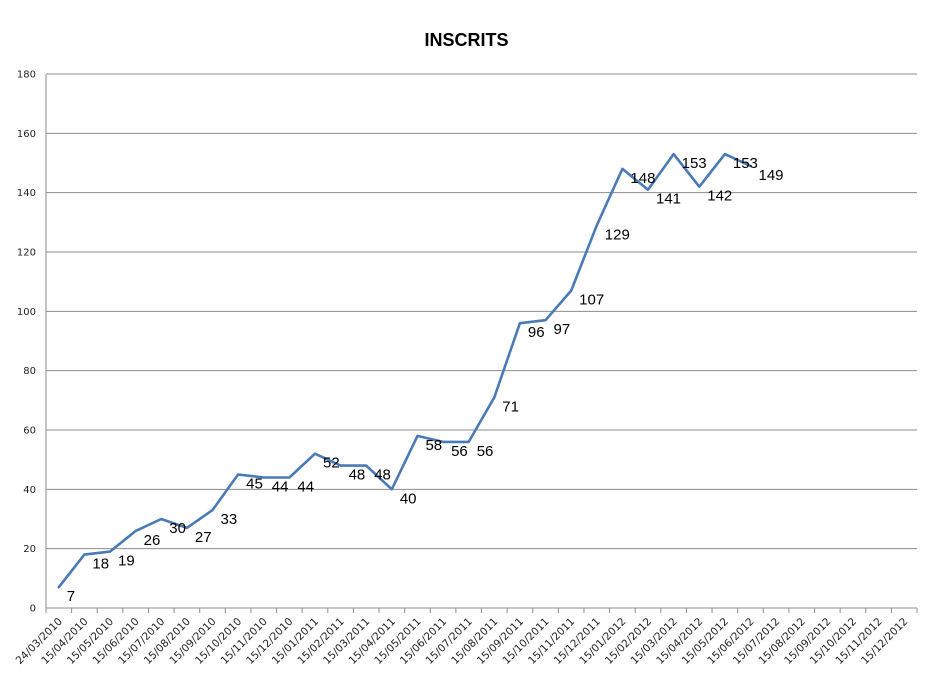  I want to click on y-axis-tick-labels: 0 20 40 60 80 100 120 140 160 180, so click(26, 342).